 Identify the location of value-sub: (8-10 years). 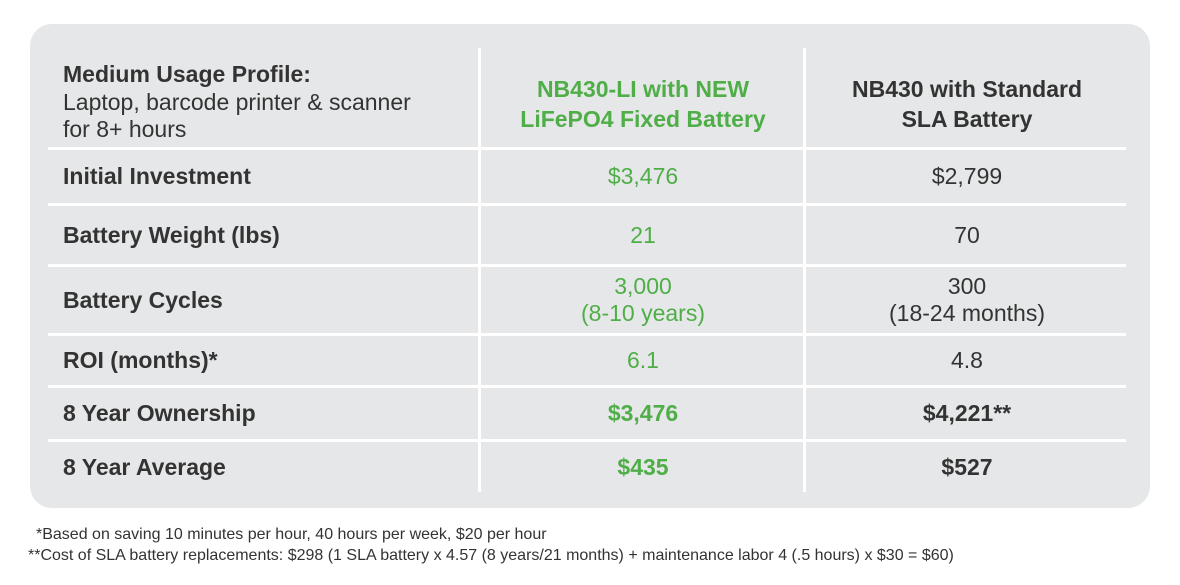
(643, 313).